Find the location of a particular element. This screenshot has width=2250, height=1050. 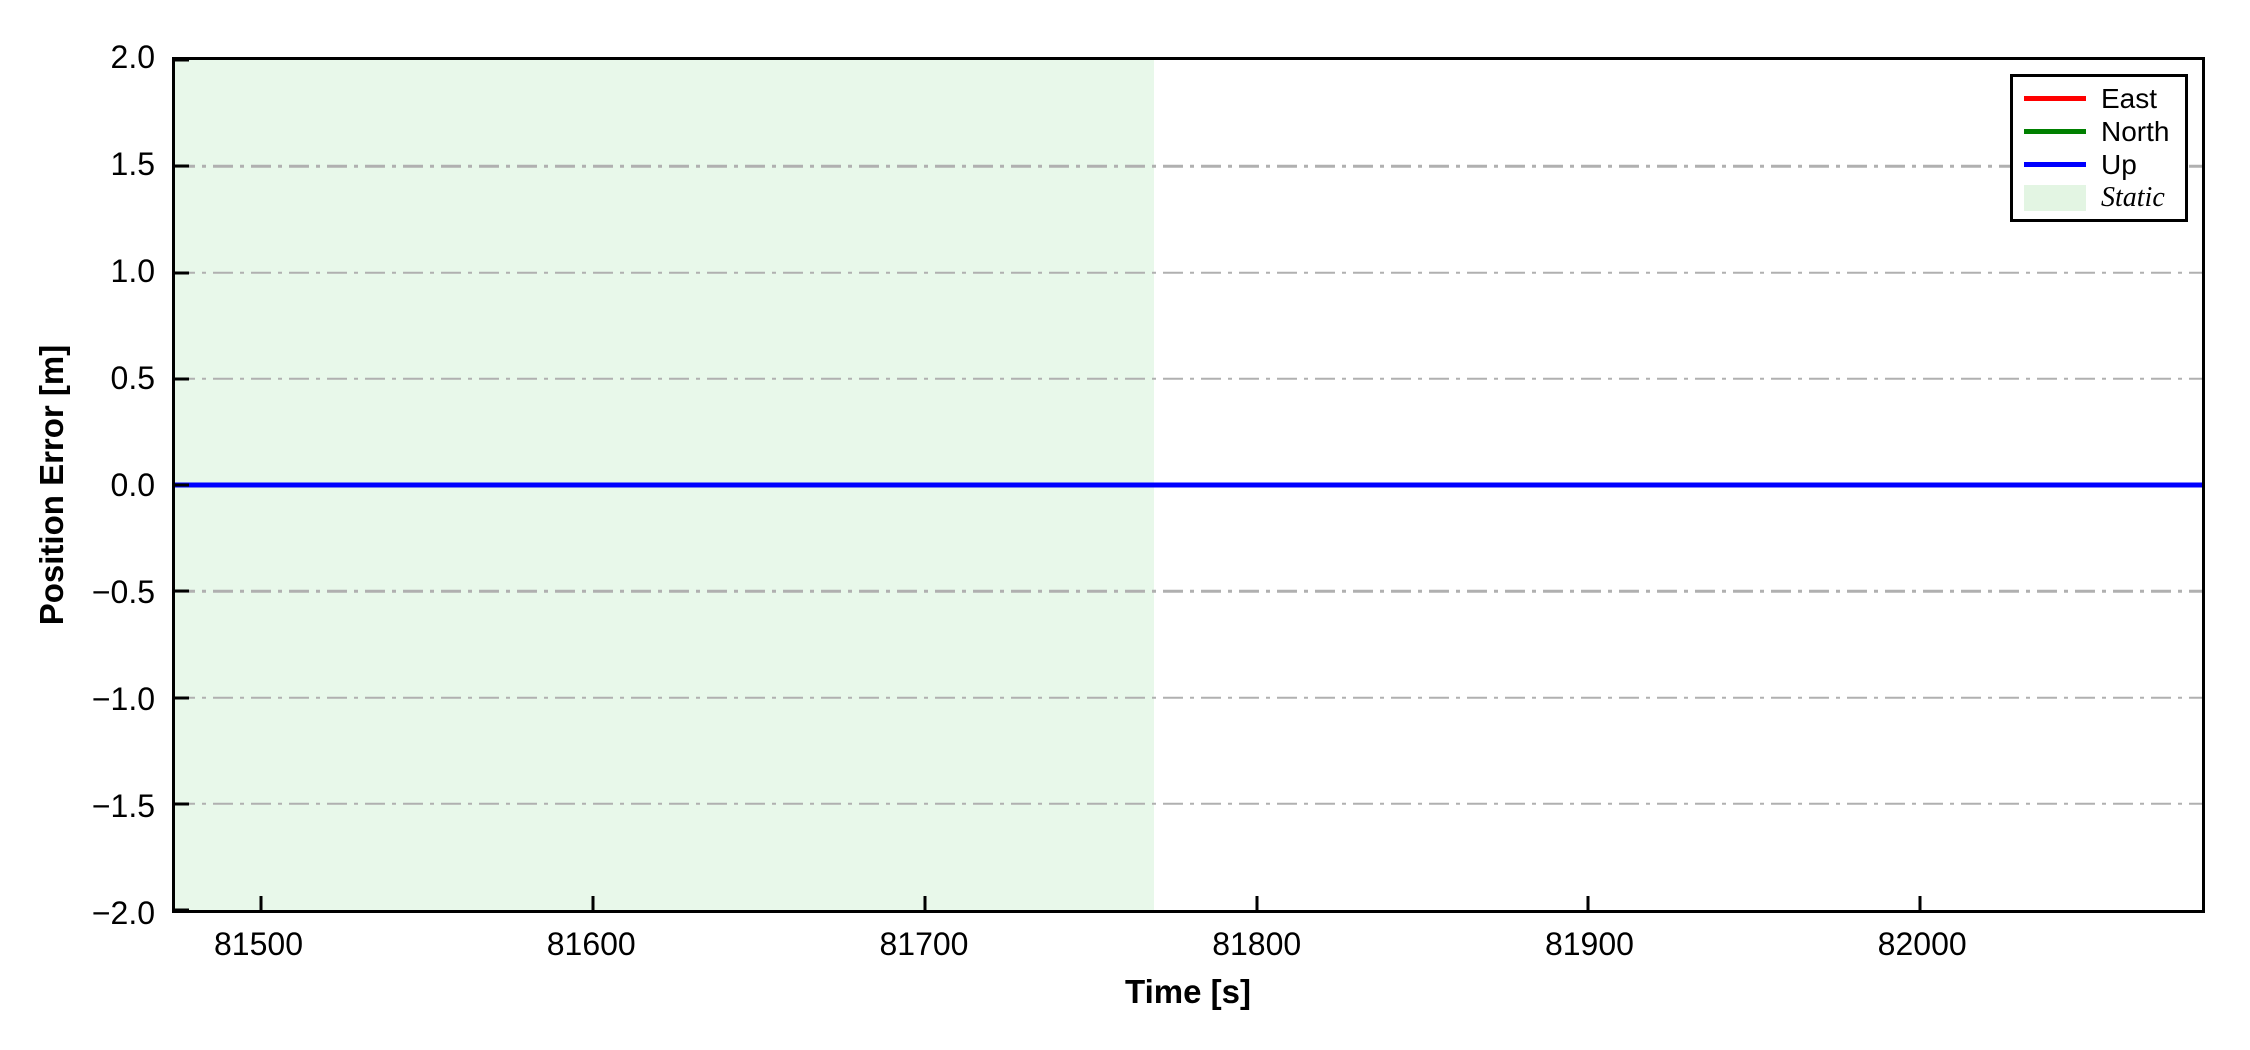

legend-label: North is located at coordinates (2135, 131).